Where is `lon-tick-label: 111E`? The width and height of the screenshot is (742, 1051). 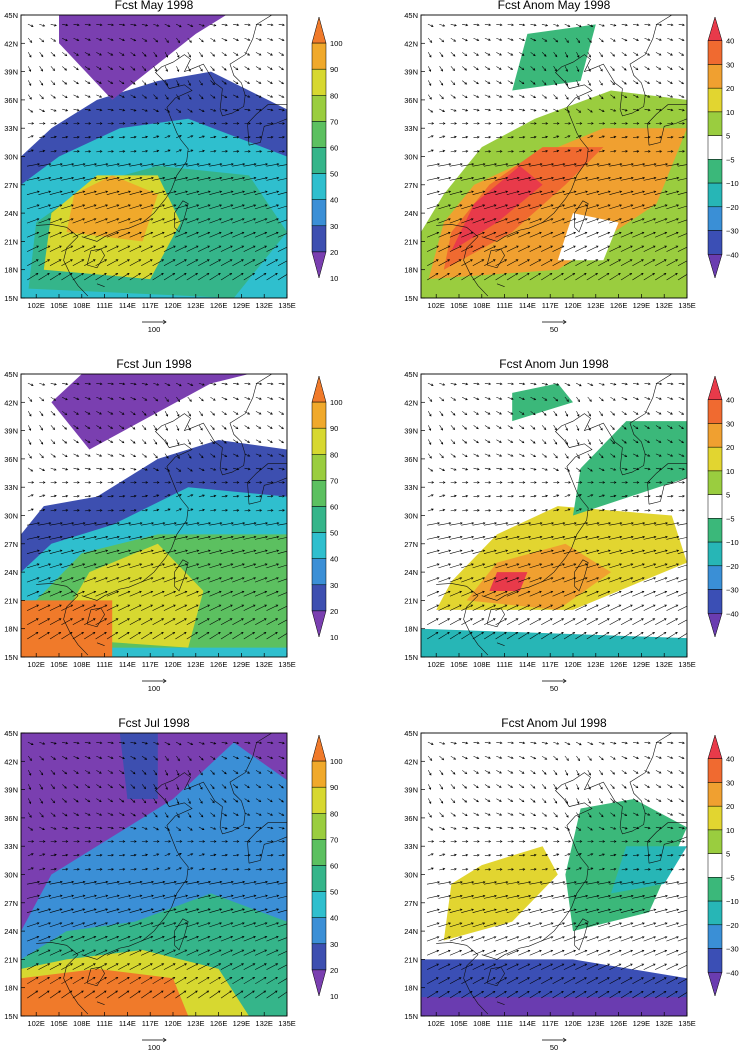 lon-tick-label: 111E is located at coordinates (104, 1023).